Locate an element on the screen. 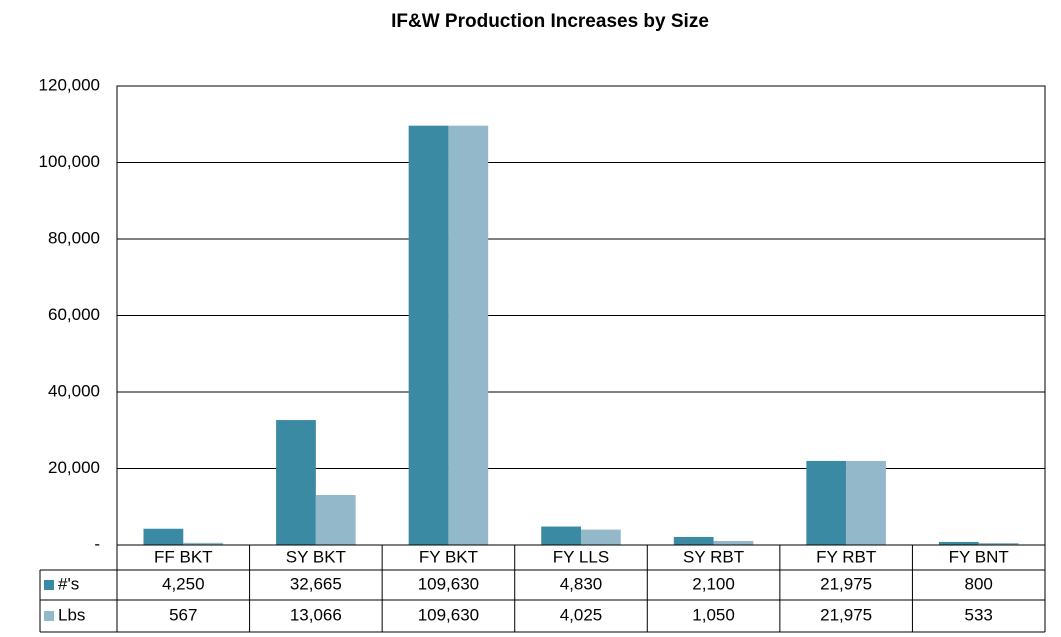 This screenshot has height=637, width=1061. legend-label: #'s is located at coordinates (68, 583).